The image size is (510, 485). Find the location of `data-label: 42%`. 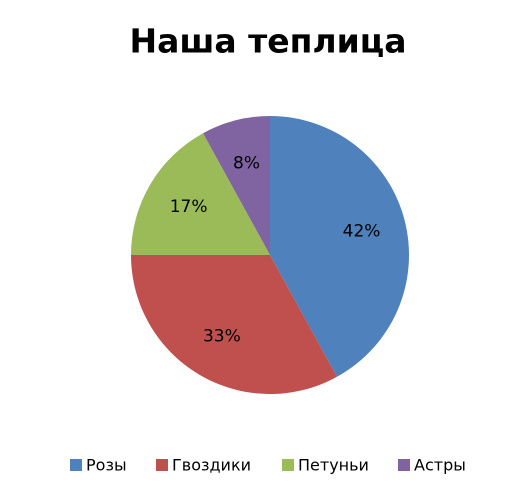

data-label: 42% is located at coordinates (362, 231).